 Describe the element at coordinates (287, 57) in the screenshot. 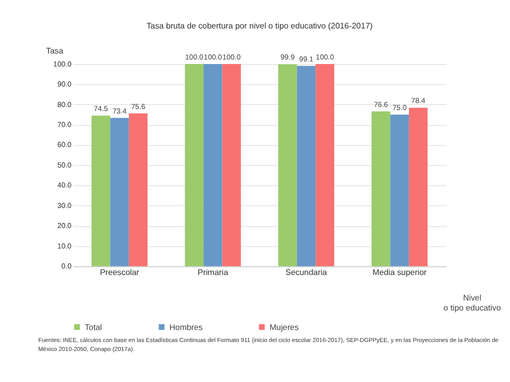

I see `data-label: 99.9` at that location.